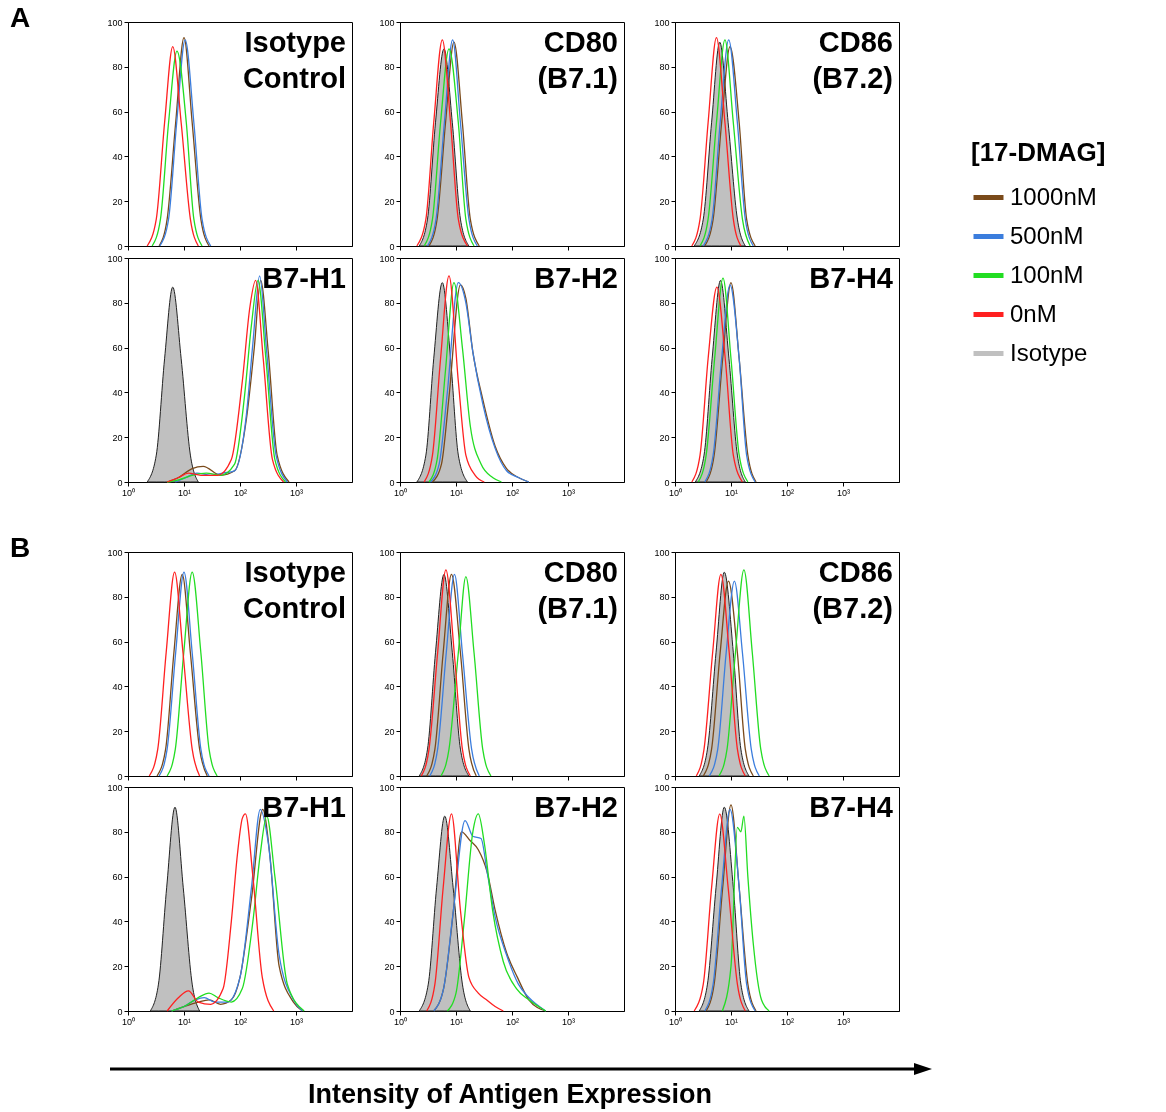 This screenshot has width=1166, height=1112. Describe the element at coordinates (1047, 235) in the screenshot. I see `legend-label: 500nM` at that location.